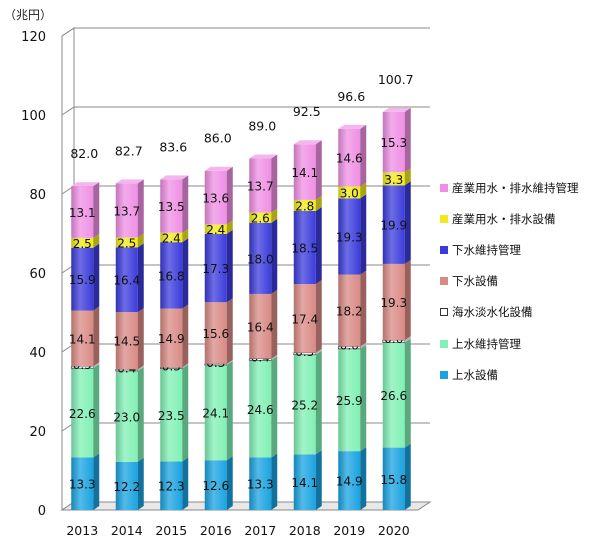 This screenshot has width=595, height=545. What do you see at coordinates (304, 319) in the screenshot?
I see `data-label: 17.4` at bounding box center [304, 319].